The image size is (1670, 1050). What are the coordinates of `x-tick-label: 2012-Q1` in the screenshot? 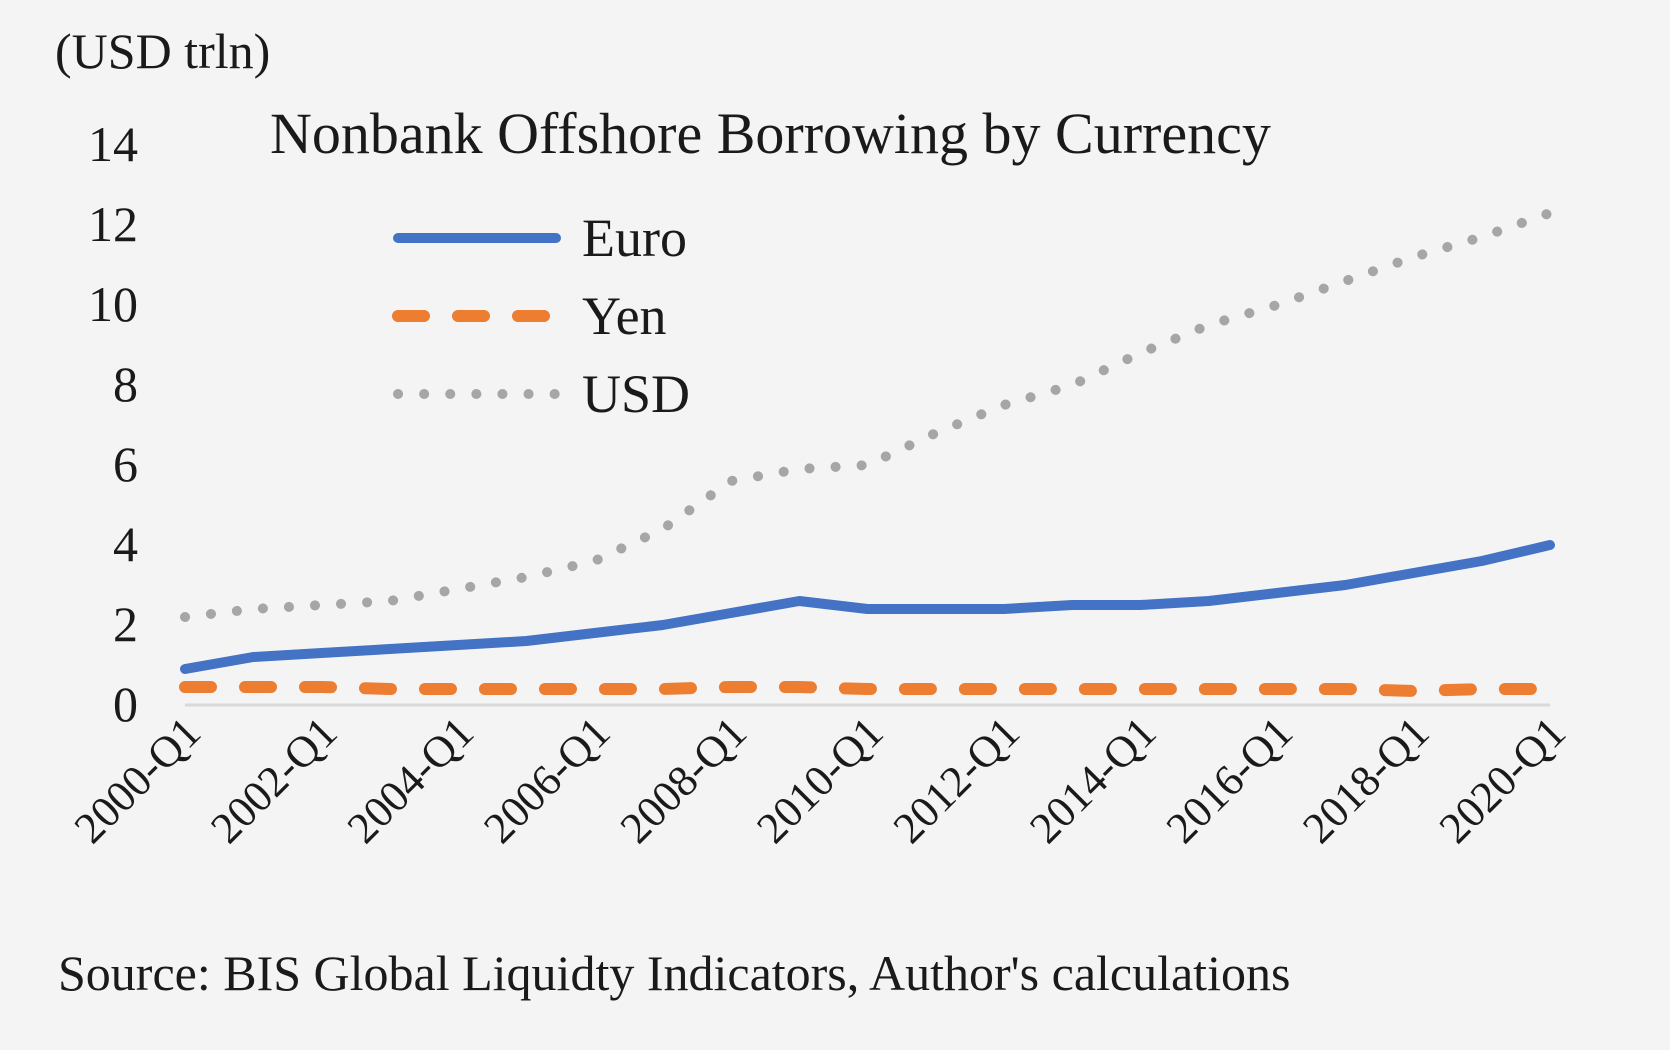 It's located at (956, 779).